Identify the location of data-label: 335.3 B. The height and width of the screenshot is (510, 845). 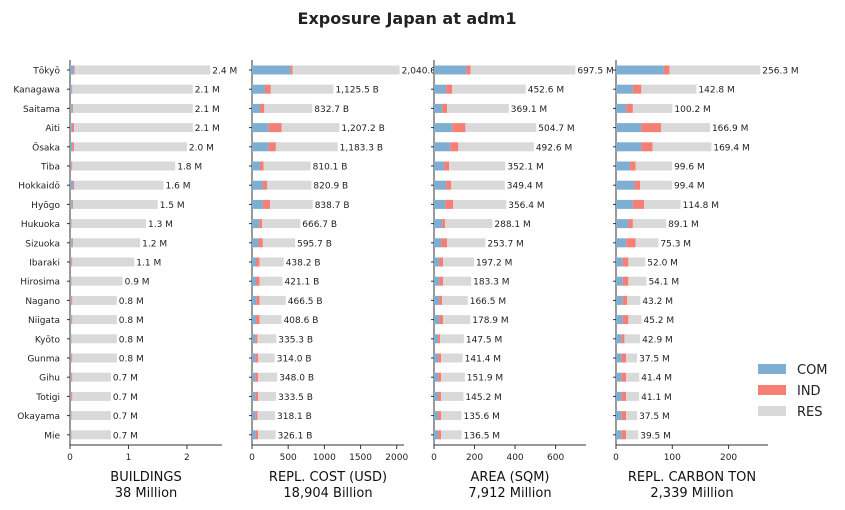
(295, 340).